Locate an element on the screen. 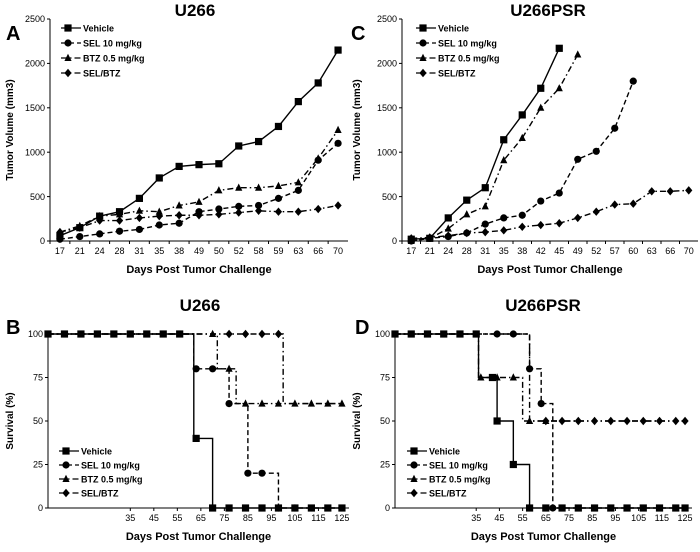  x-tick-label: 45 is located at coordinates (154, 518).